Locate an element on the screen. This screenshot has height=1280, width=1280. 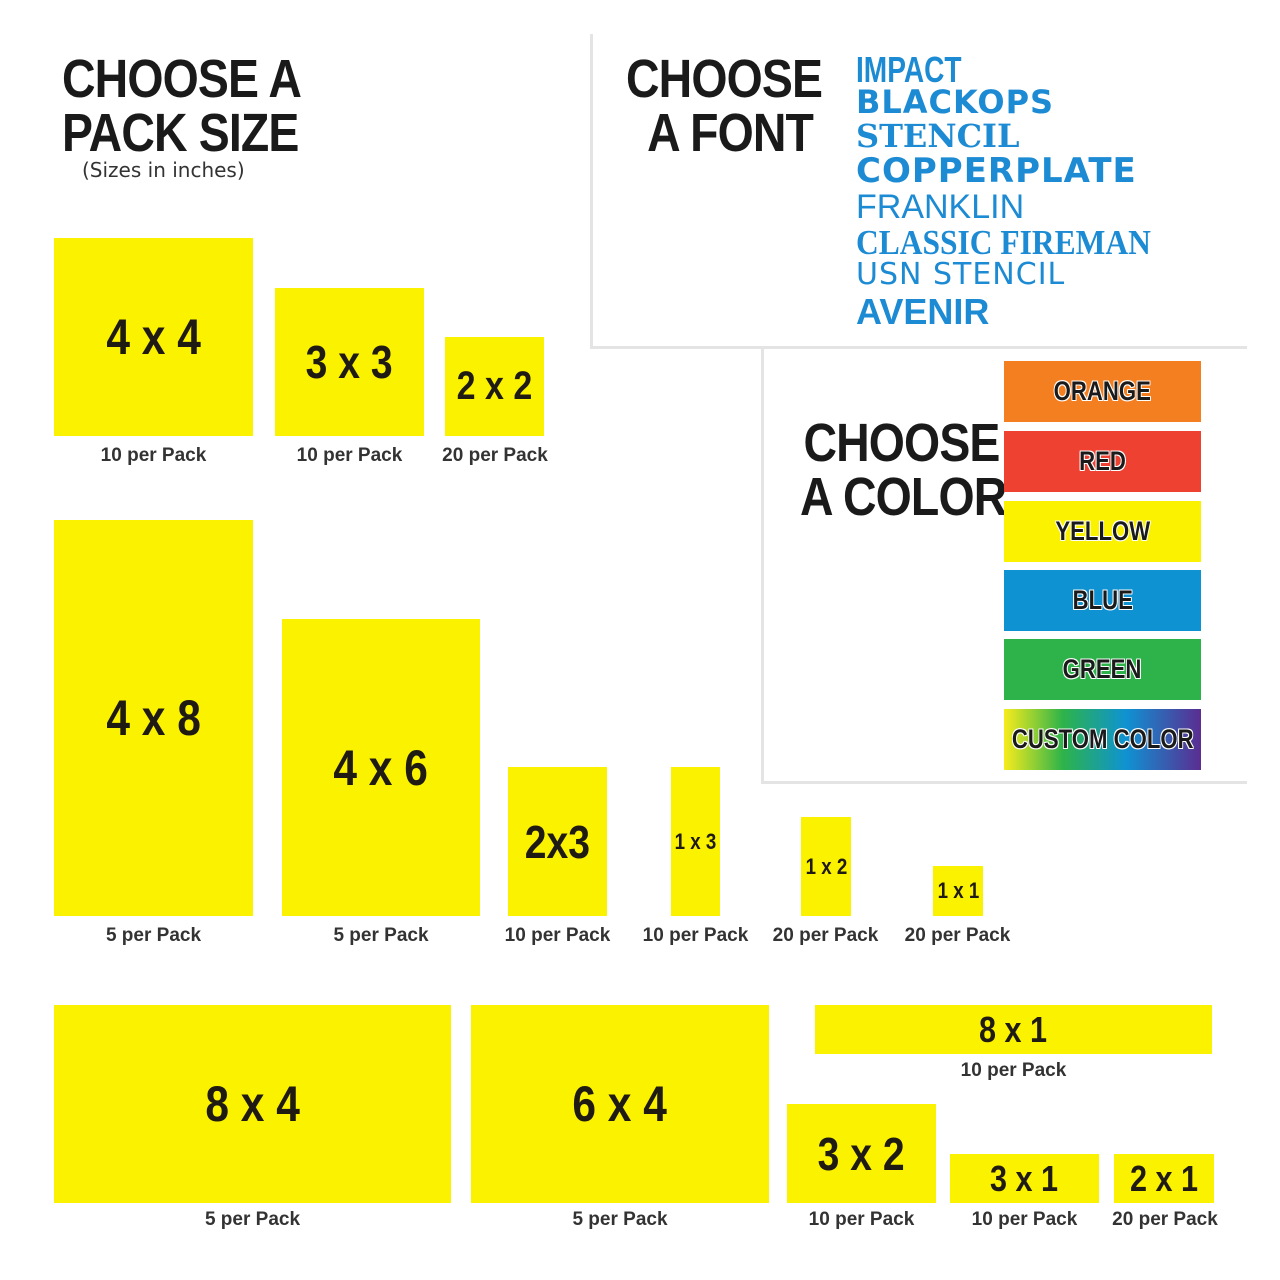
size-tile-3x1: 3 x 1 is located at coordinates (1024, 1178).